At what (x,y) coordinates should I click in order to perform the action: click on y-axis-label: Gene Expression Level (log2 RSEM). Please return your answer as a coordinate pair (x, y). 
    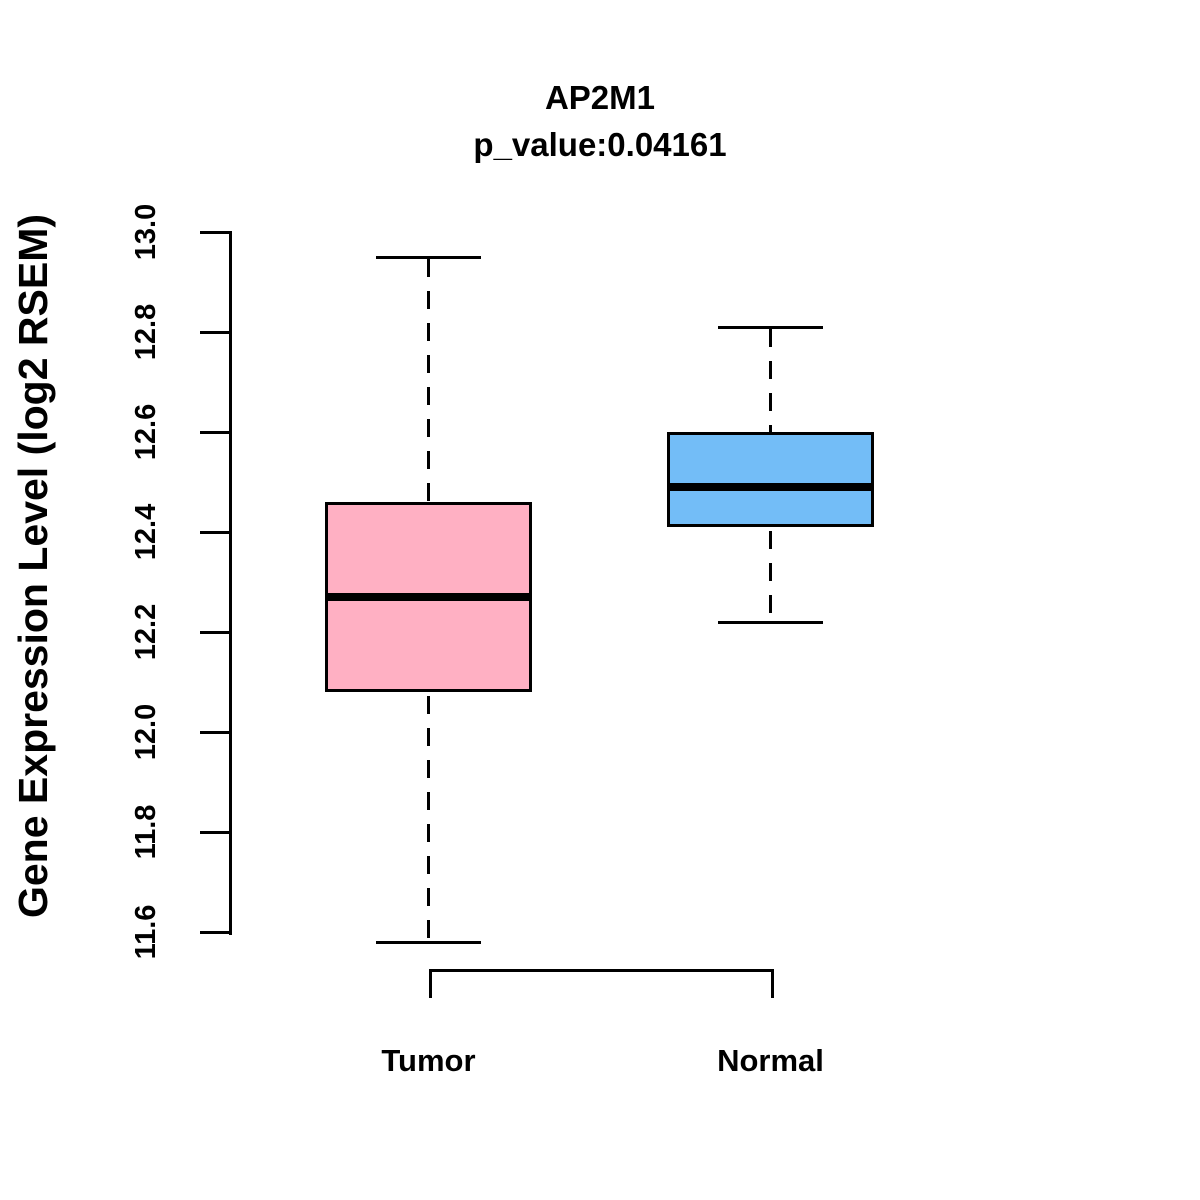
    Looking at the image, I should click on (33, 566).